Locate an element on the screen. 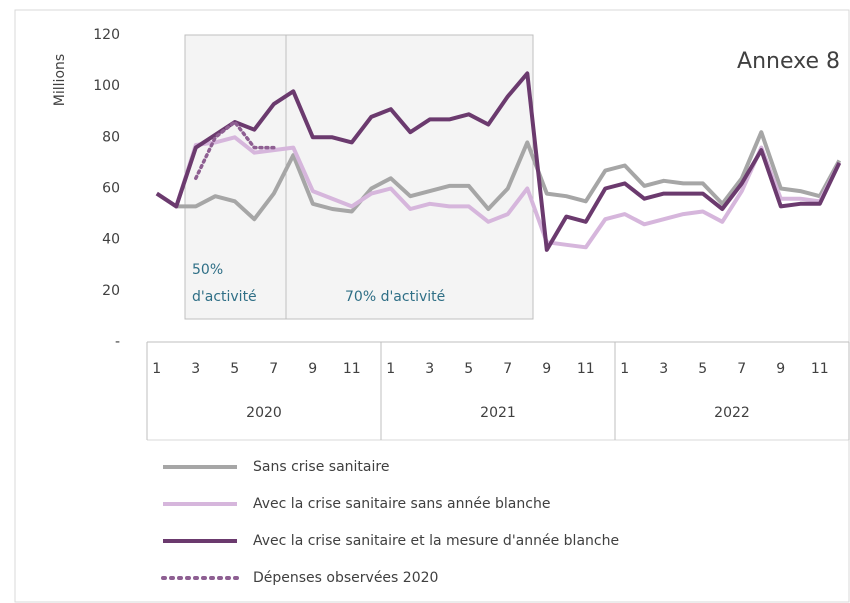  annotation: d'activité is located at coordinates (224, 297).